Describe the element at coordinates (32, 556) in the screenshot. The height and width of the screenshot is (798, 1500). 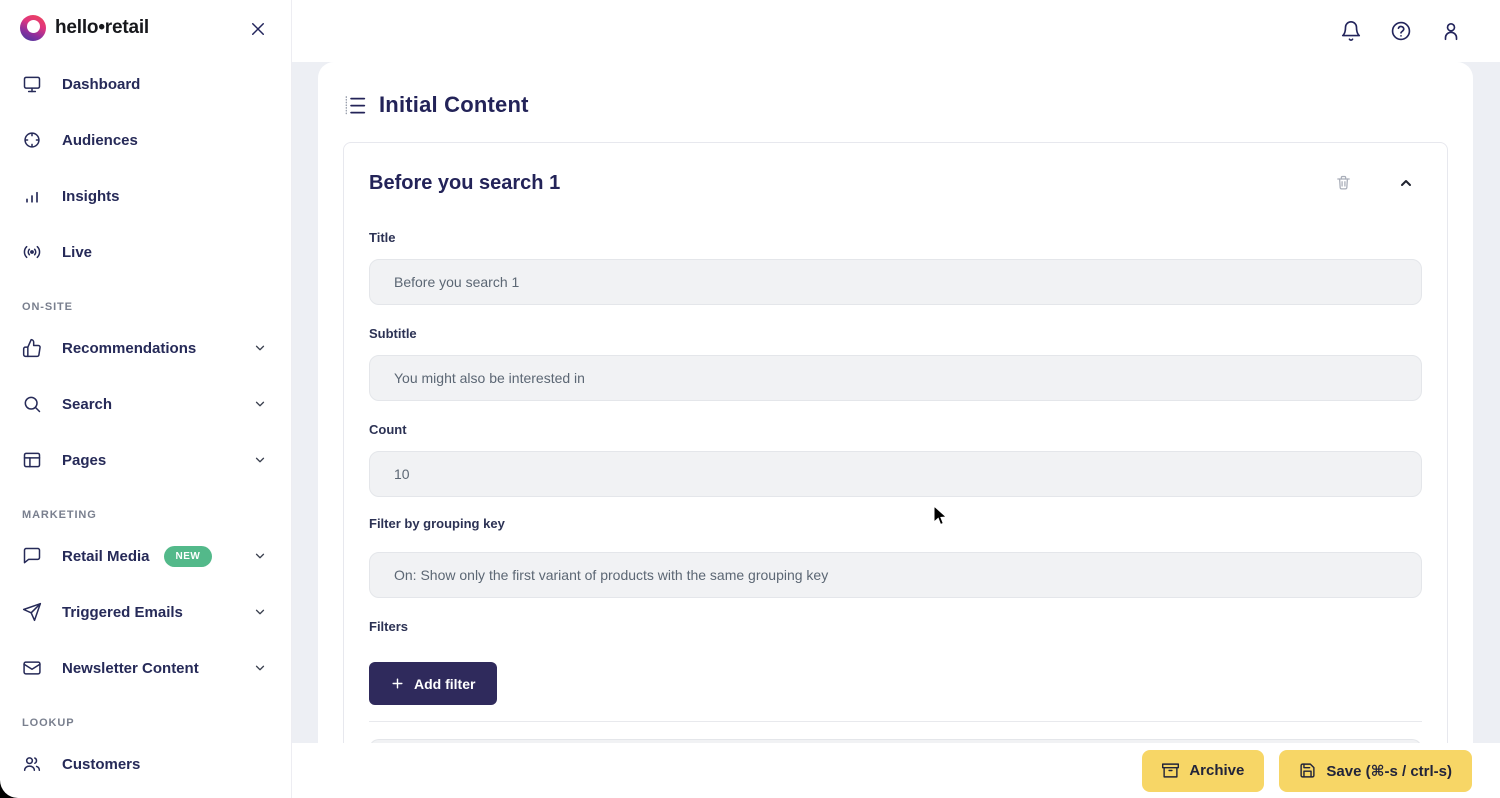
I see `chat-bubble-icon` at that location.